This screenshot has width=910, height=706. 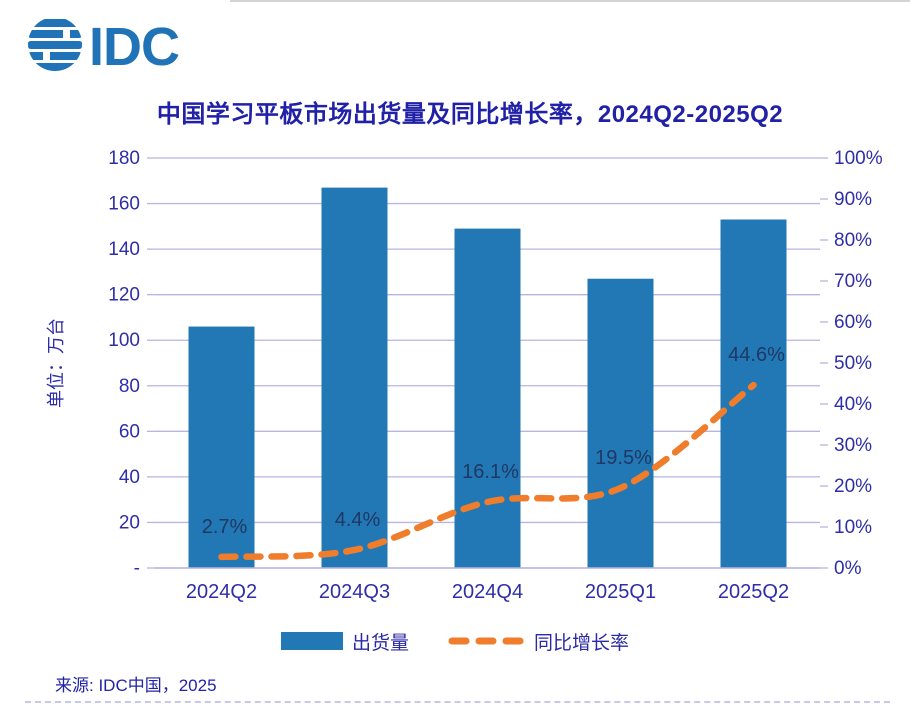 I want to click on legend-bar-swatch-icon, so click(x=311, y=641).